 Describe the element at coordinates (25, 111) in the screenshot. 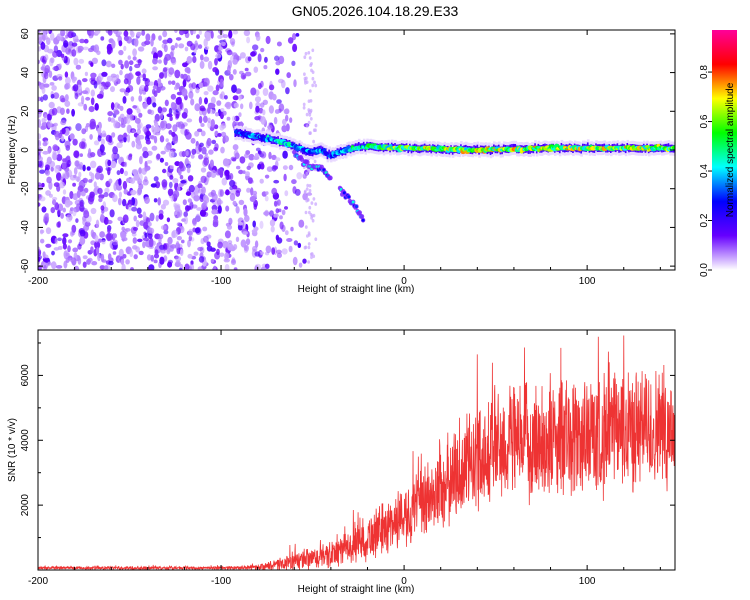

I see `spectrogram-y-tick-label: 20` at that location.